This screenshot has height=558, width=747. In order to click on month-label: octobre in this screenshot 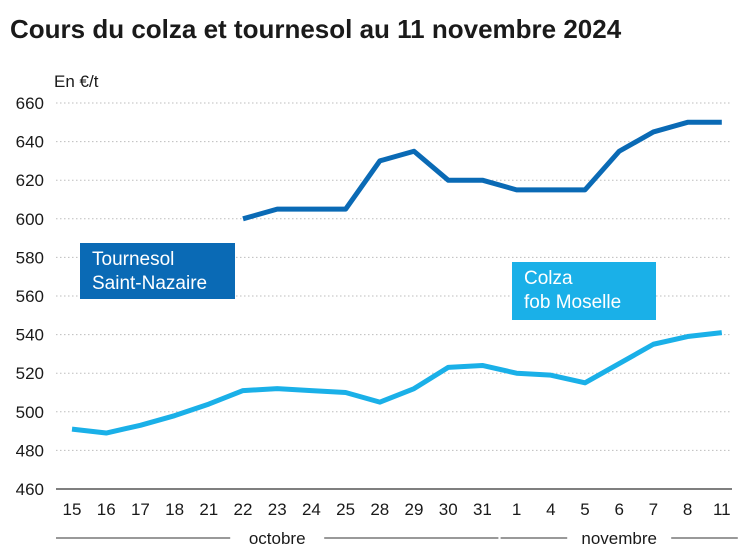, I will do `click(277, 538)`.